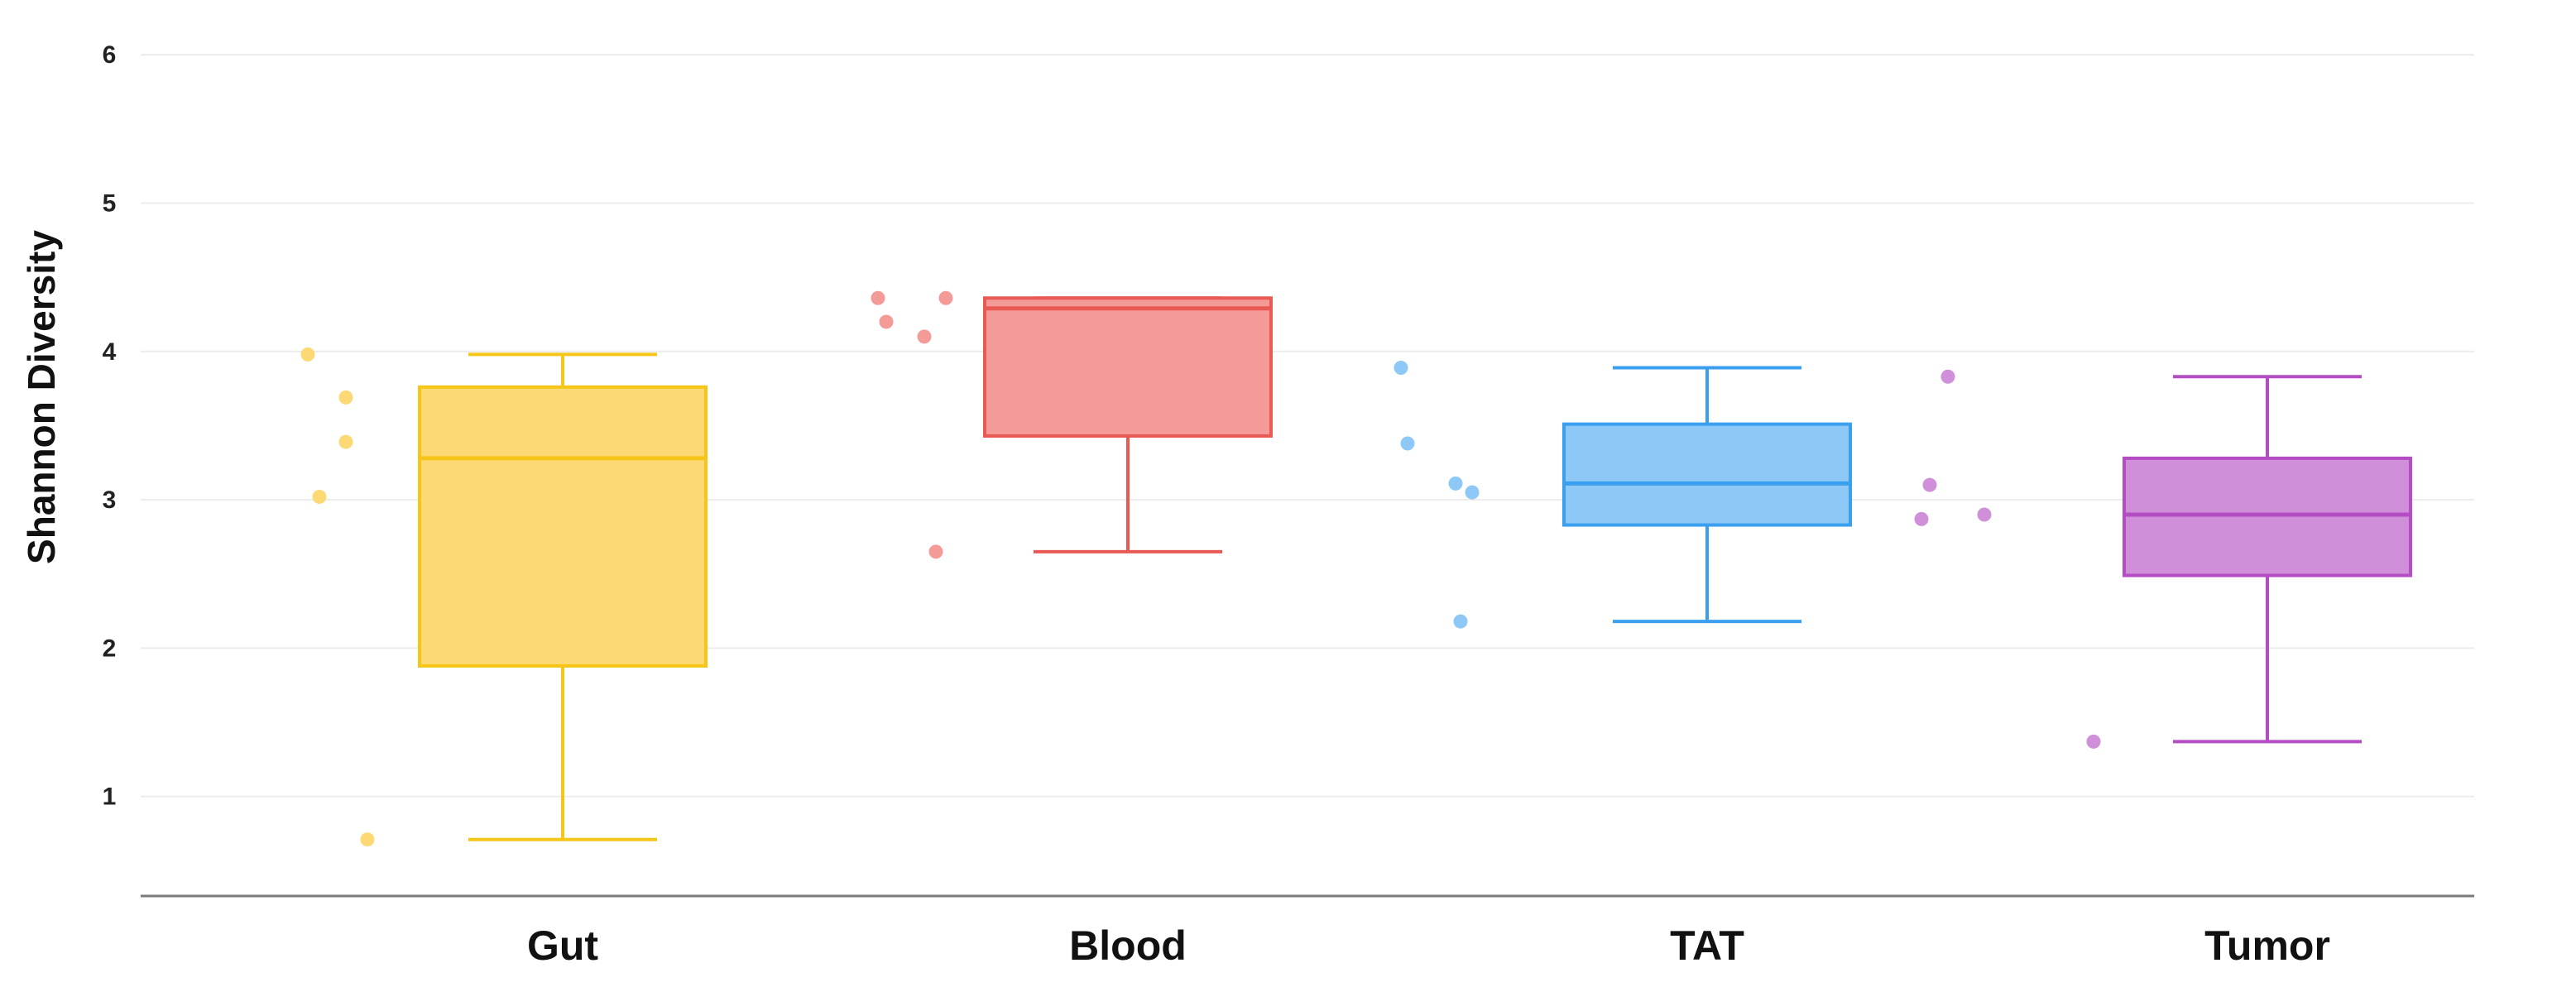  Describe the element at coordinates (110, 204) in the screenshot. I see `y-tick-label-5: 5` at that location.